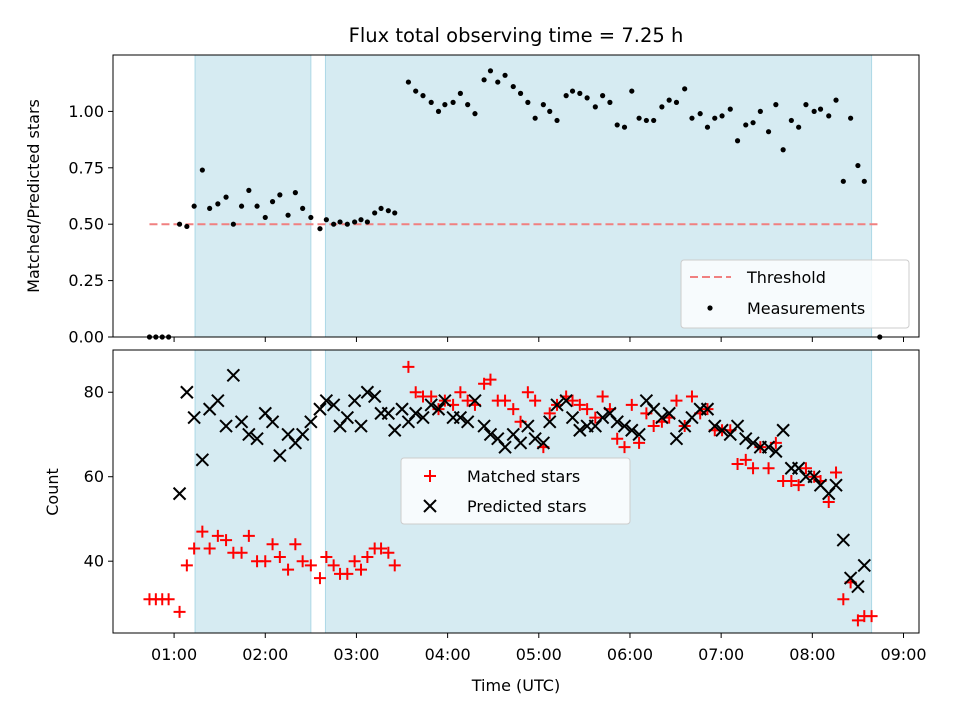 Image resolution: width=960 pixels, height=720 pixels. Describe the element at coordinates (98, 477) in the screenshot. I see `count-y-axis-ticks: 40 60 80` at that location.